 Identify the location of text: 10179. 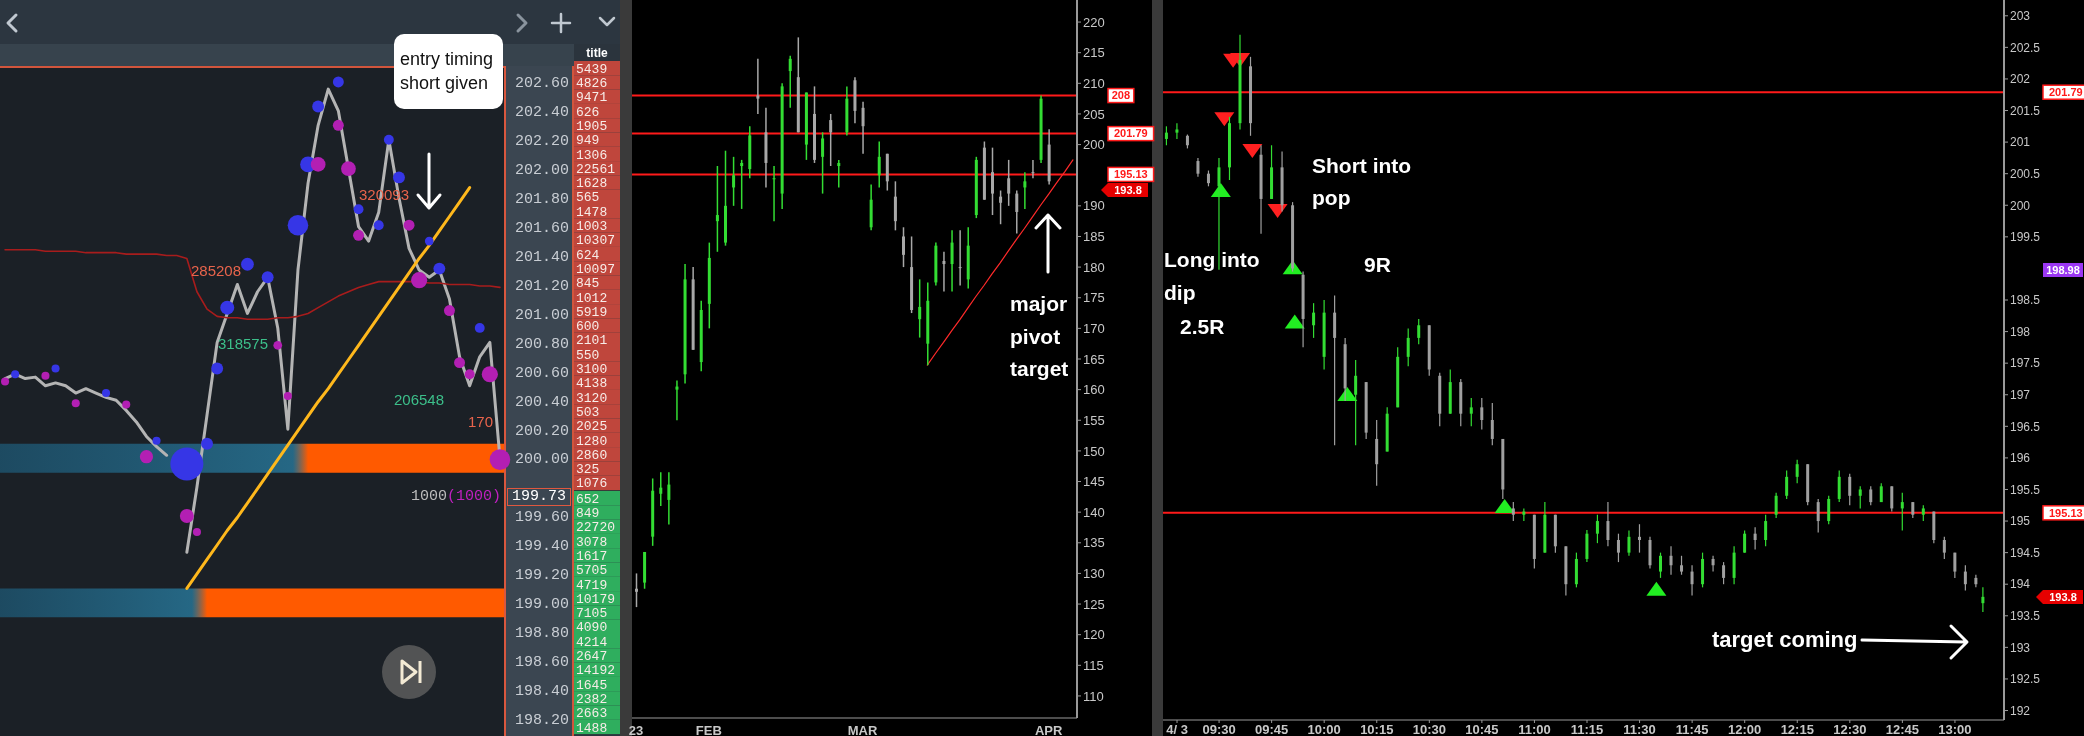
(596, 599).